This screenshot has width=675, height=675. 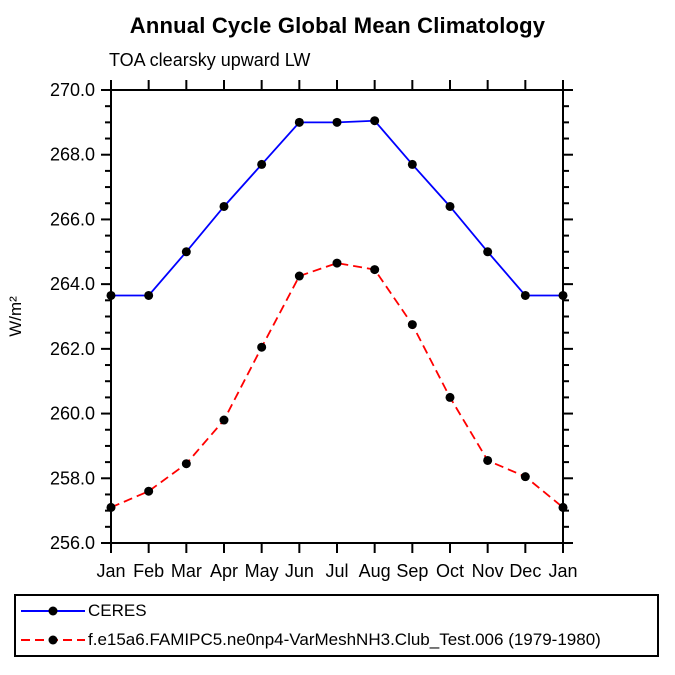 I want to click on x-tick-label: Oct, so click(x=450, y=571).